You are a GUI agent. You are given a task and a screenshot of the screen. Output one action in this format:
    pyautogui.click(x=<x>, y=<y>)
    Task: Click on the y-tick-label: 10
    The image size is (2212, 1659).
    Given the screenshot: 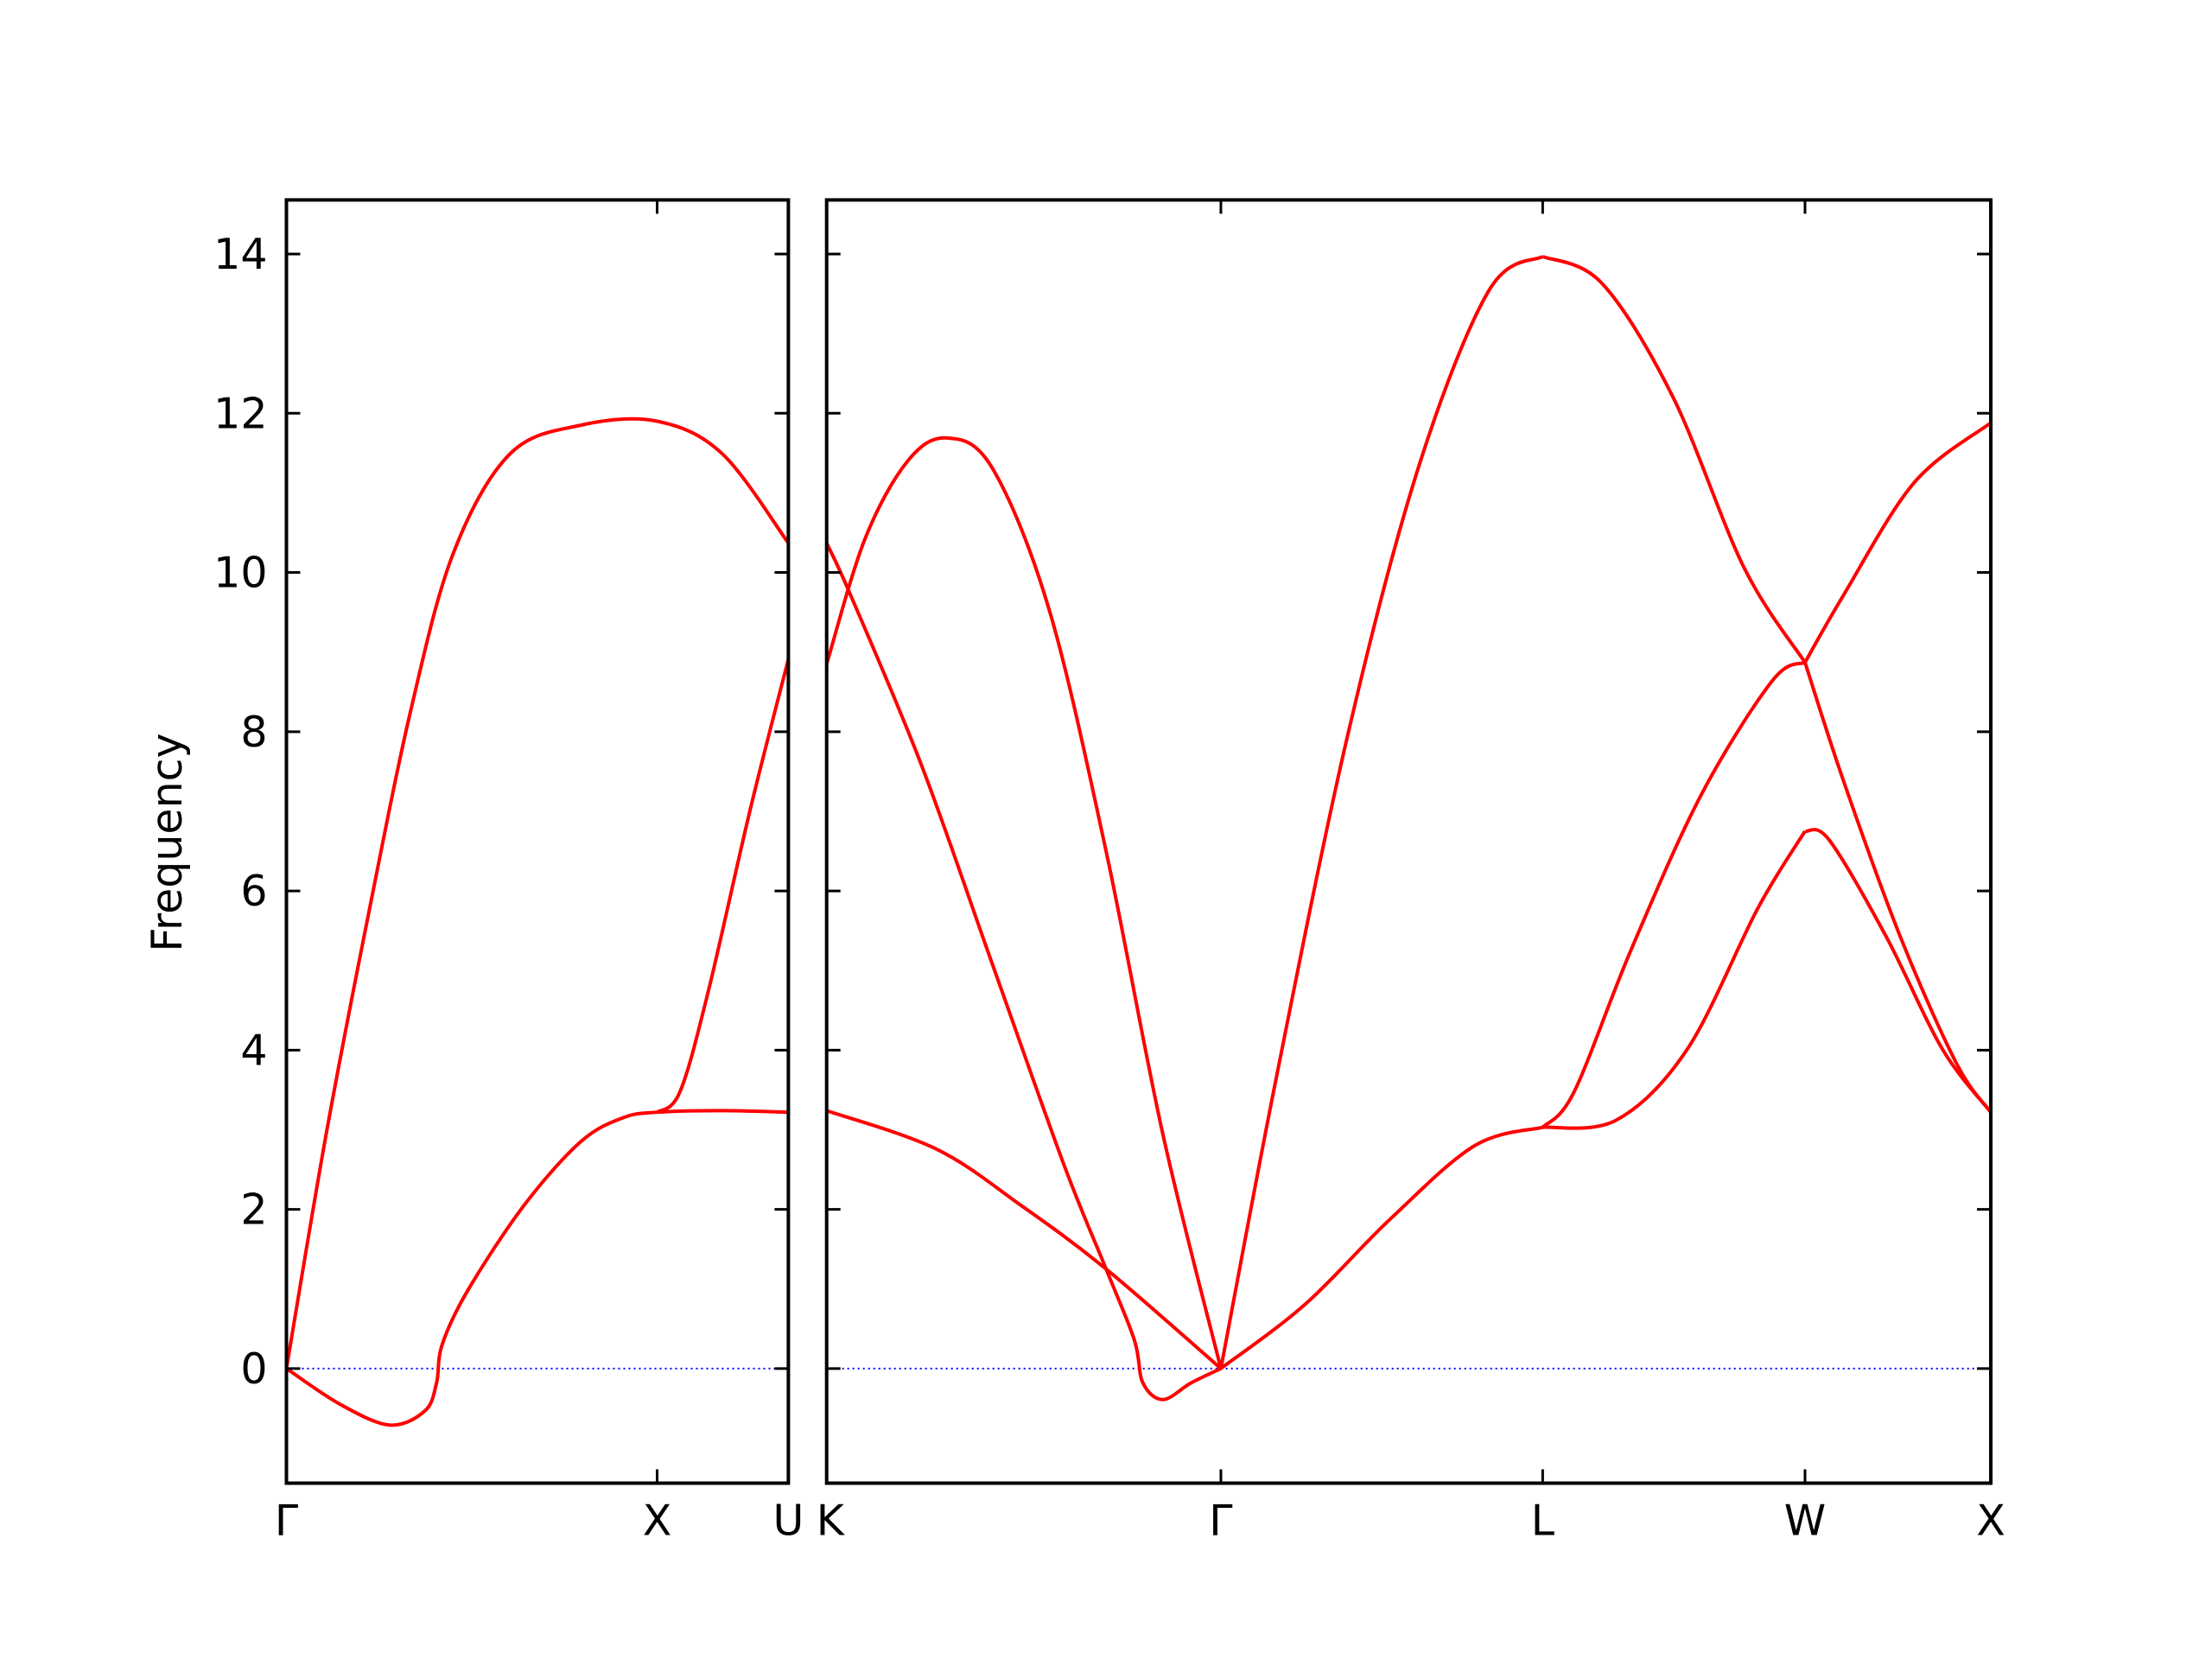 What is the action you would take?
    pyautogui.click(x=240, y=573)
    